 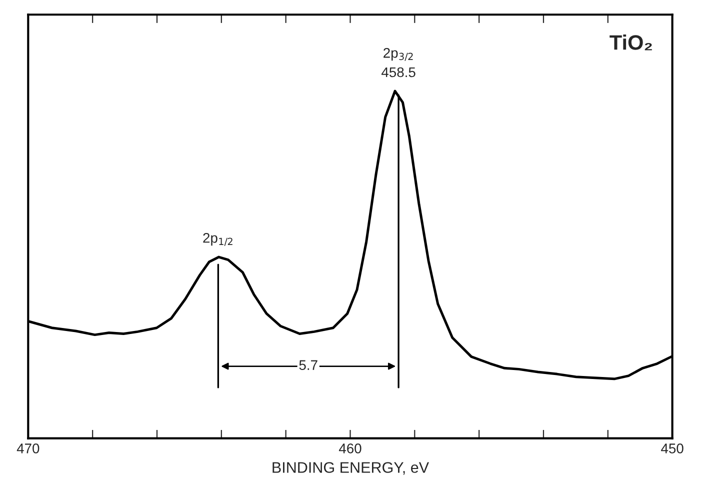 I want to click on annotation: 2p$_{3/2}$ 458.5, so click(x=398, y=63).